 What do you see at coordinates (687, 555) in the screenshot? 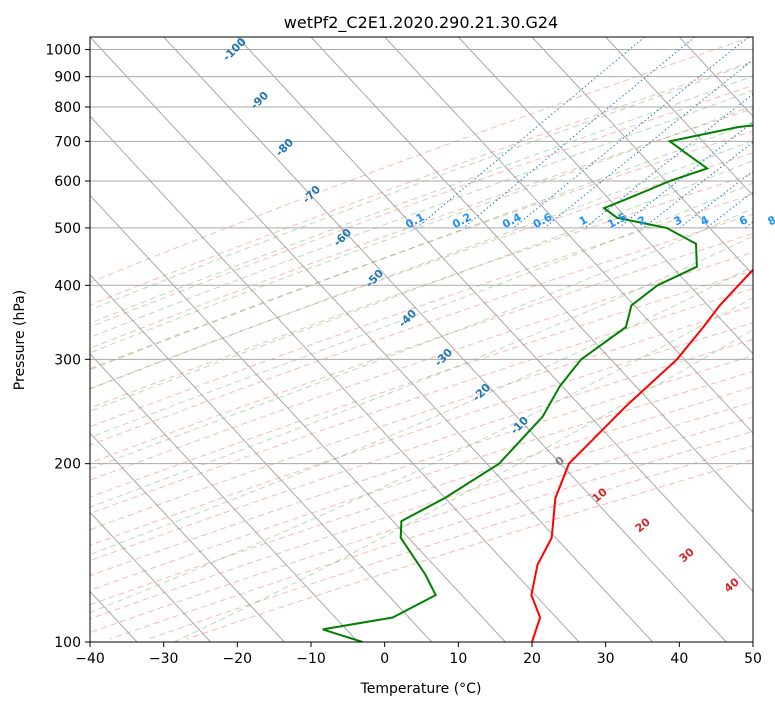
I see `dry-adiabat-label: 30` at bounding box center [687, 555].